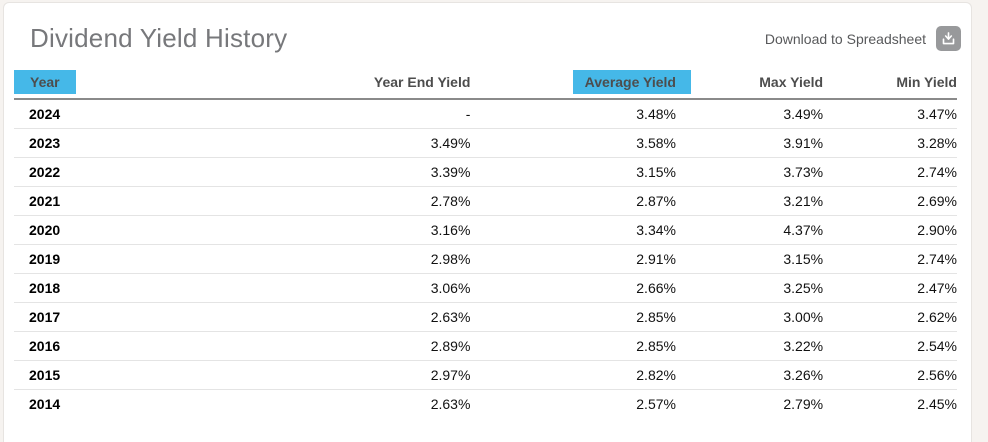 This screenshot has width=988, height=442. What do you see at coordinates (573, 259) in the screenshot?
I see `value-cell: 2.91%` at bounding box center [573, 259].